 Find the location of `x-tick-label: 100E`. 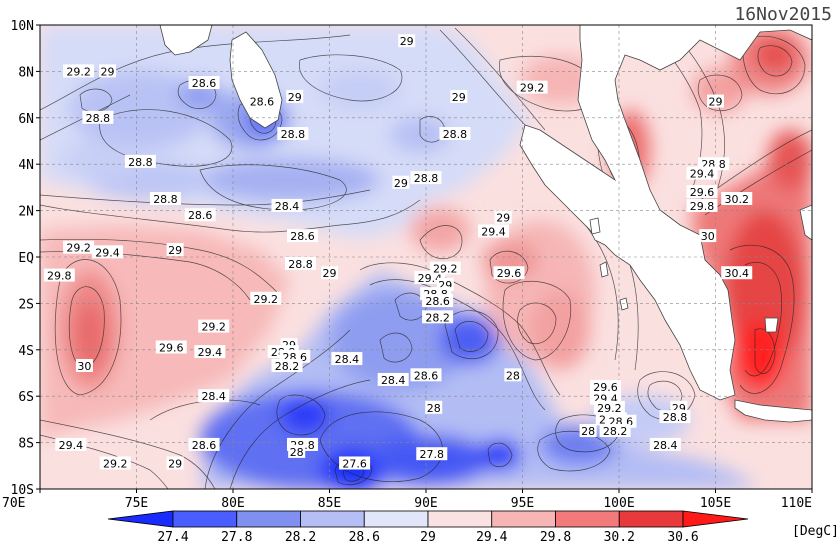

x-tick-label: 100E is located at coordinates (618, 503).